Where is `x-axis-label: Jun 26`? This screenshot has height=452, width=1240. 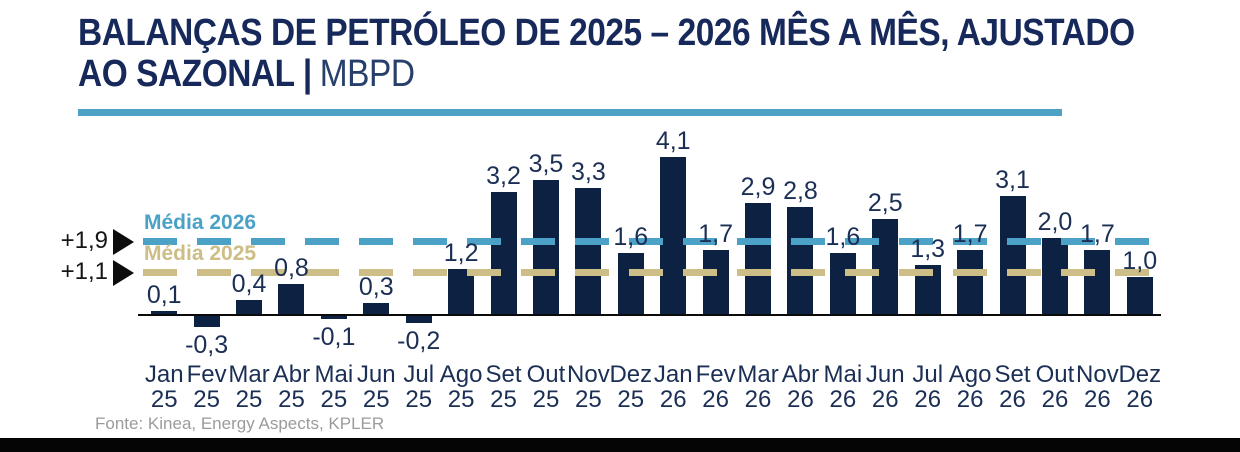 x-axis-label: Jun 26 is located at coordinates (885, 387).